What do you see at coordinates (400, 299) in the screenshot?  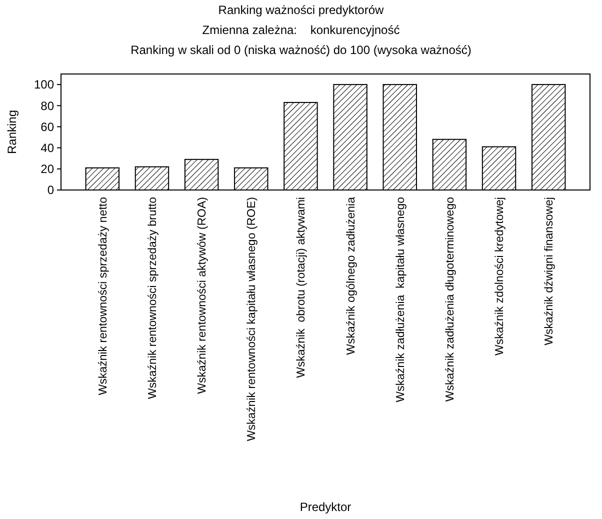 I see `x-tick-label: Wskaźnik zadłużenia kapitału własnego` at bounding box center [400, 299].